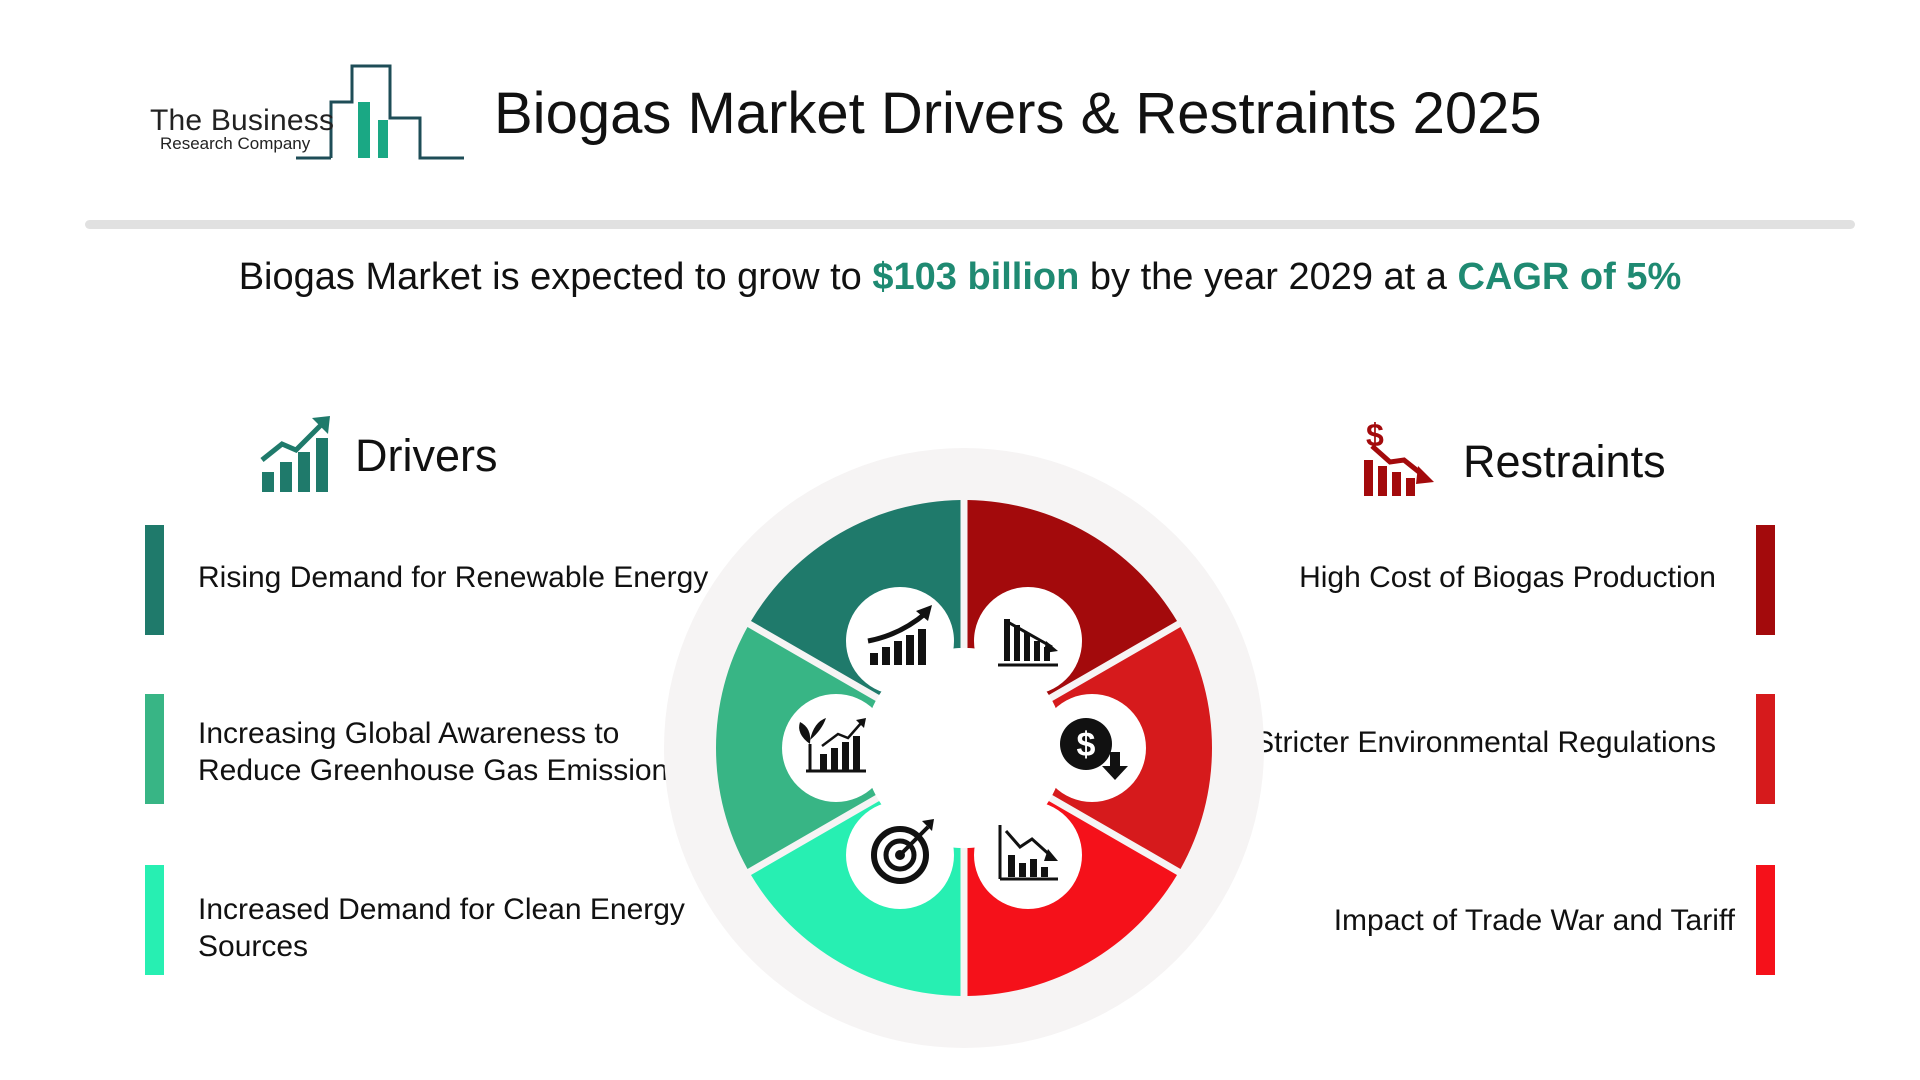 The width and height of the screenshot is (1920, 1080). I want to click on restraint-item-1: High Cost of Biogas Production, so click(1507, 577).